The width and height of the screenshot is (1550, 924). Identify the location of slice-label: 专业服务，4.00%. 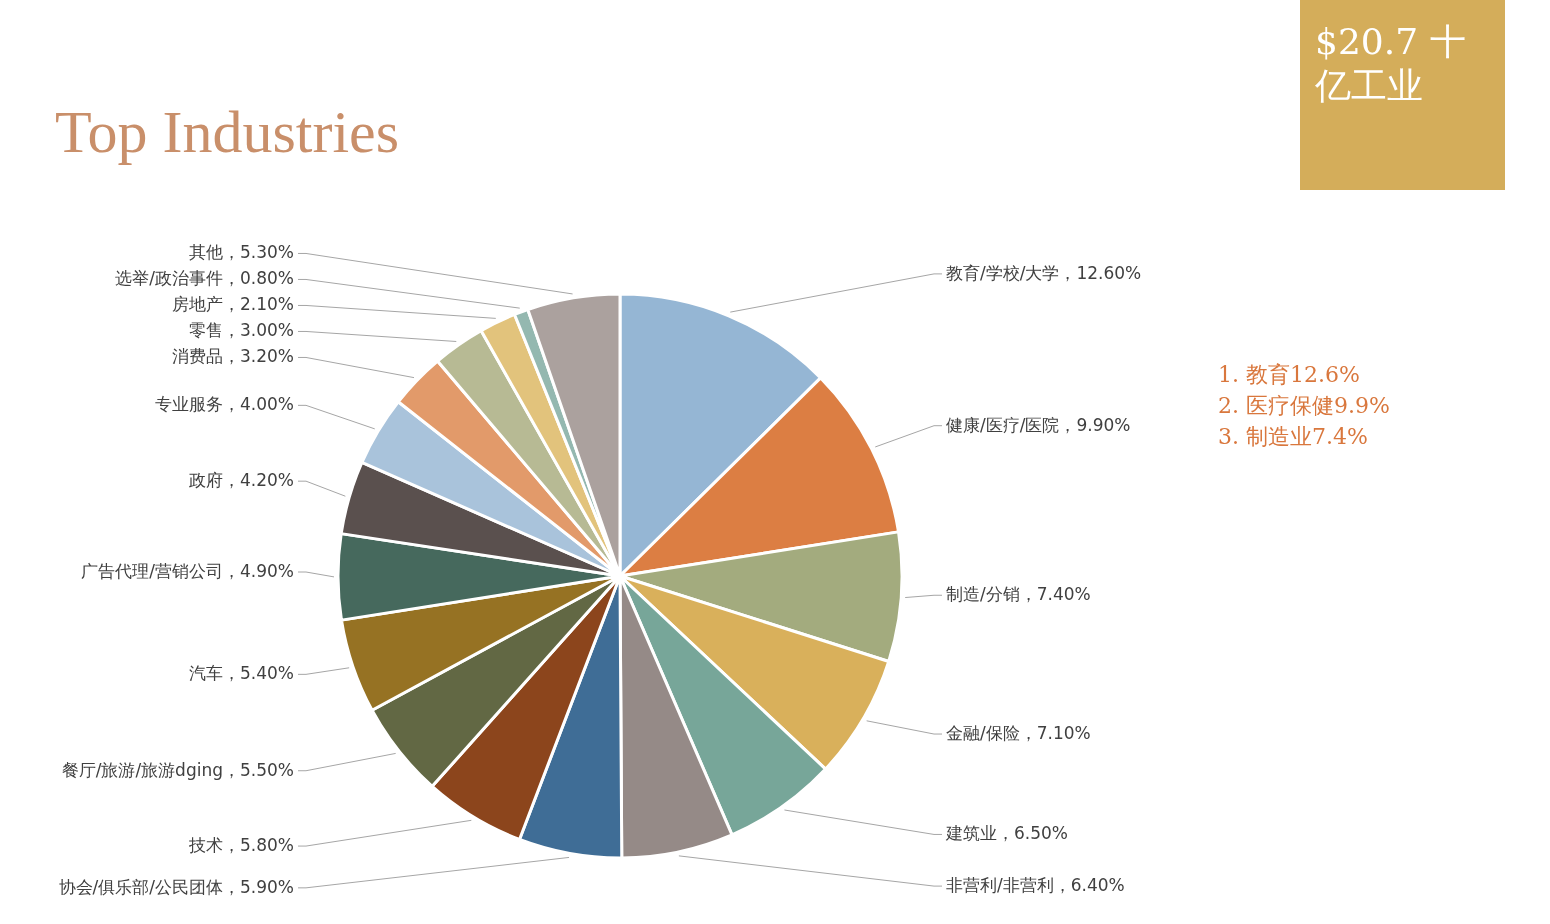
(224, 404).